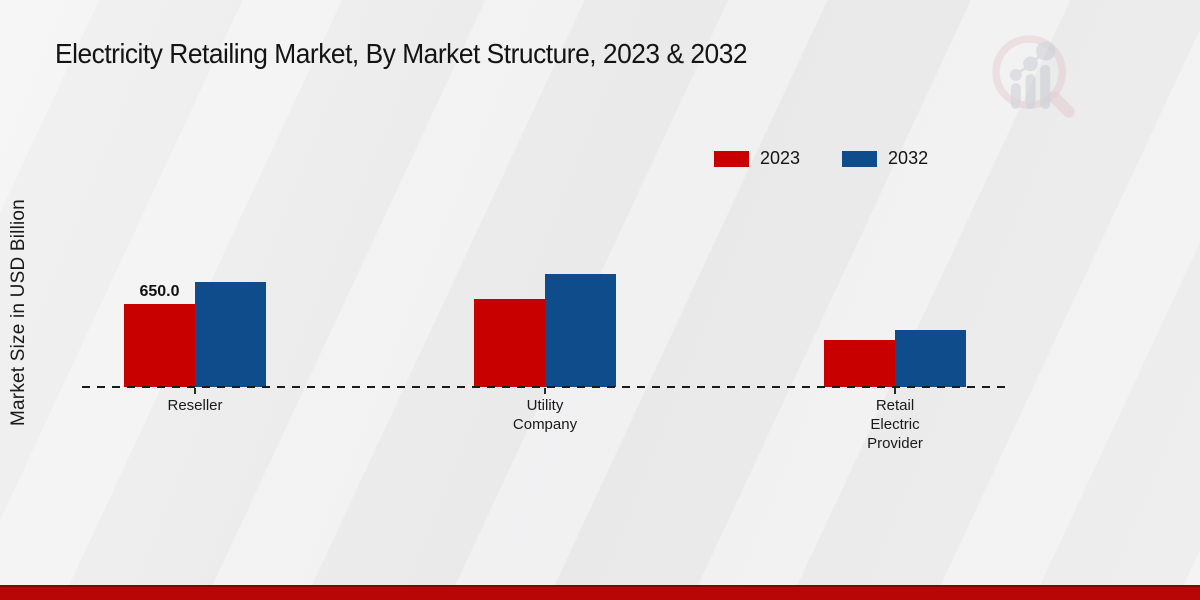  Describe the element at coordinates (859, 363) in the screenshot. I see `bar-2023-retail-electric-provider` at that location.